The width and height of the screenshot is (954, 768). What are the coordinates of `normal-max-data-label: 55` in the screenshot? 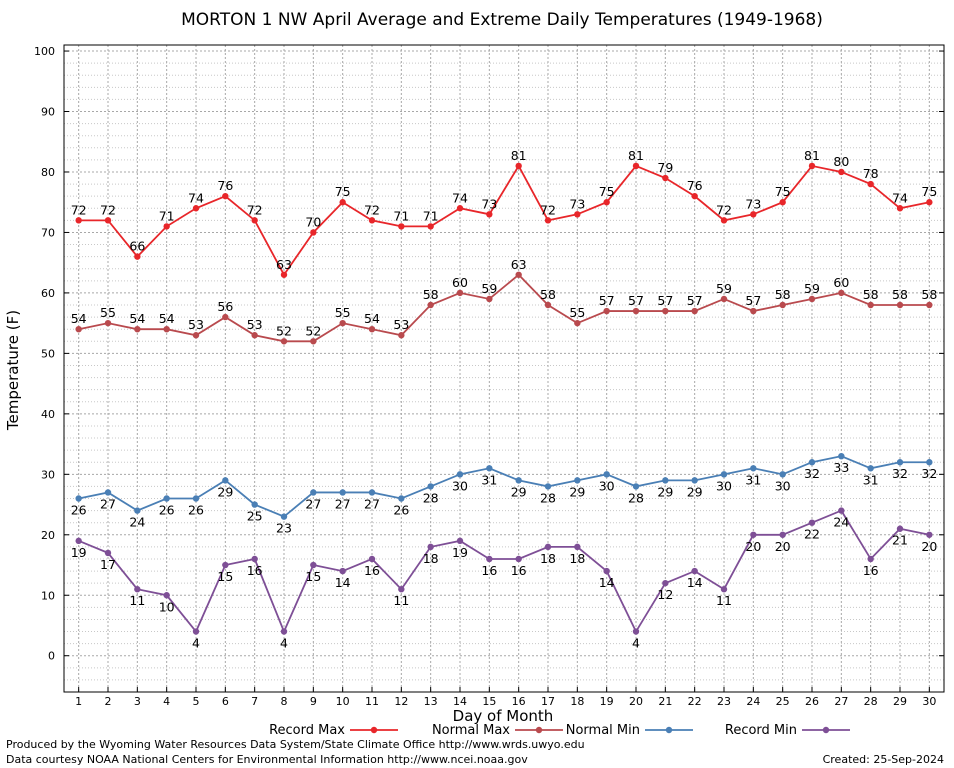 It's located at (108, 312).